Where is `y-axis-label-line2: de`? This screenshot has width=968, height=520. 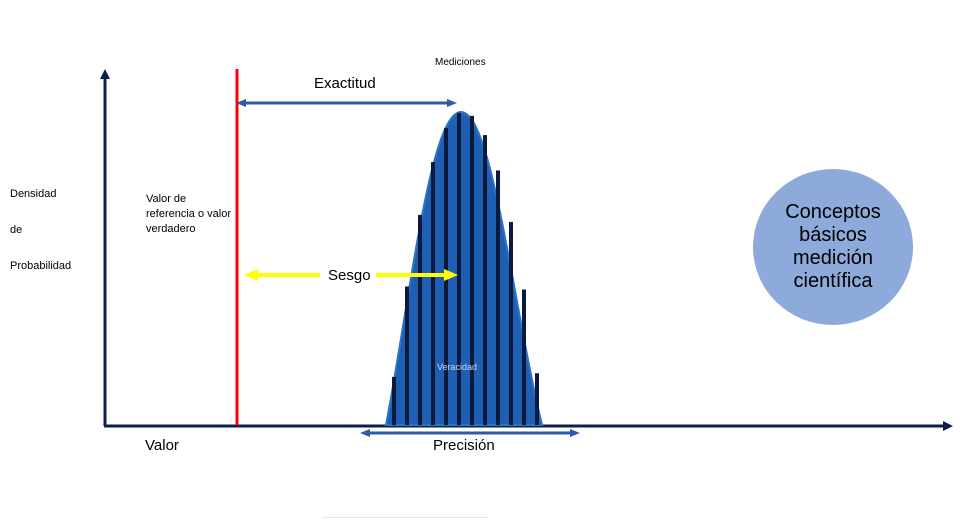
y-axis-label-line2: de is located at coordinates (16, 230).